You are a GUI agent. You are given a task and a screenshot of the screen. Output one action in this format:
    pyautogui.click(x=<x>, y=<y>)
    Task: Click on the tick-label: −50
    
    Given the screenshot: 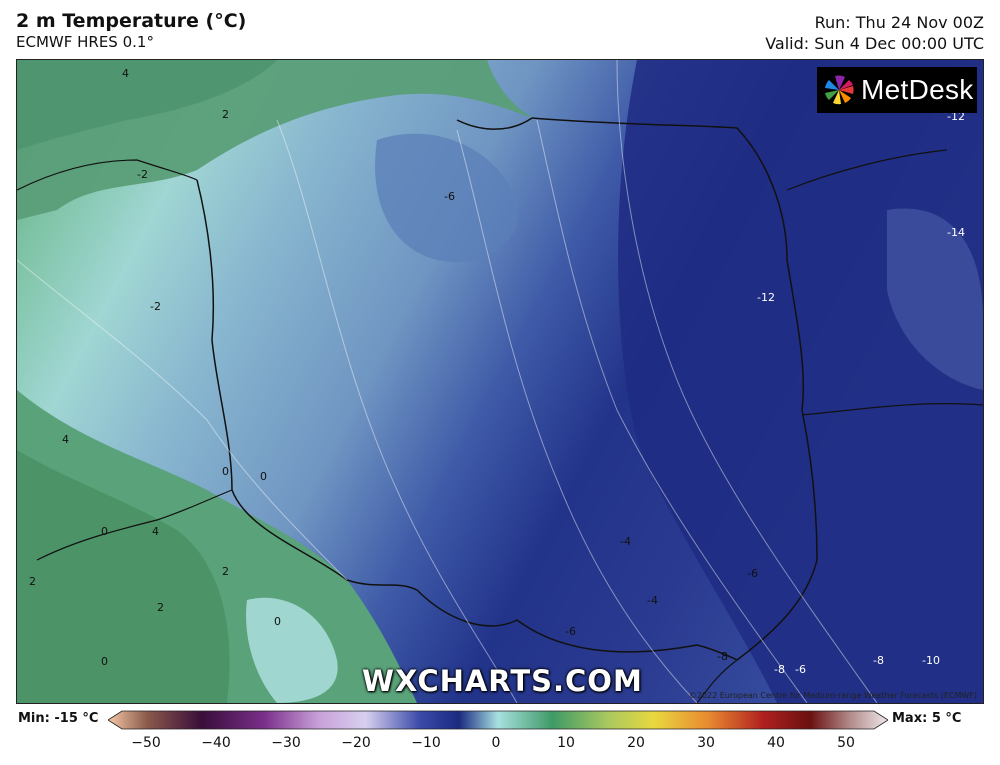 What is the action you would take?
    pyautogui.click(x=146, y=743)
    